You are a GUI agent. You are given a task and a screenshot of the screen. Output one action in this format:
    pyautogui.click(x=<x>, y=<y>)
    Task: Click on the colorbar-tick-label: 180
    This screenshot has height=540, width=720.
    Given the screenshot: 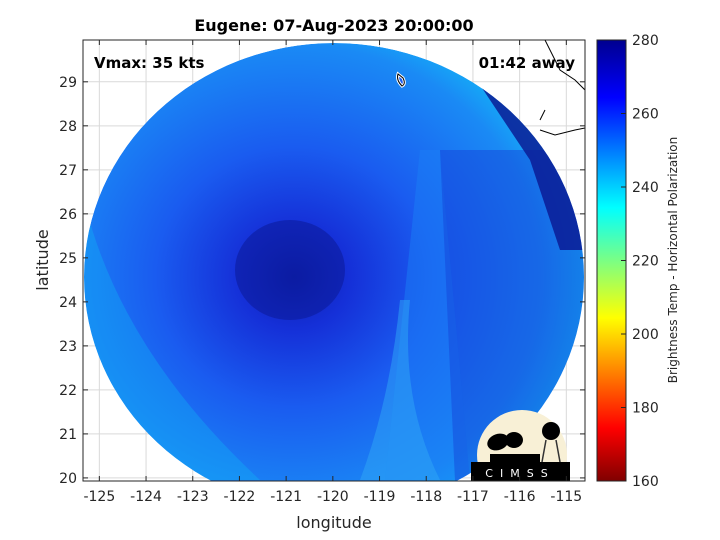 What is the action you would take?
    pyautogui.click(x=645, y=409)
    